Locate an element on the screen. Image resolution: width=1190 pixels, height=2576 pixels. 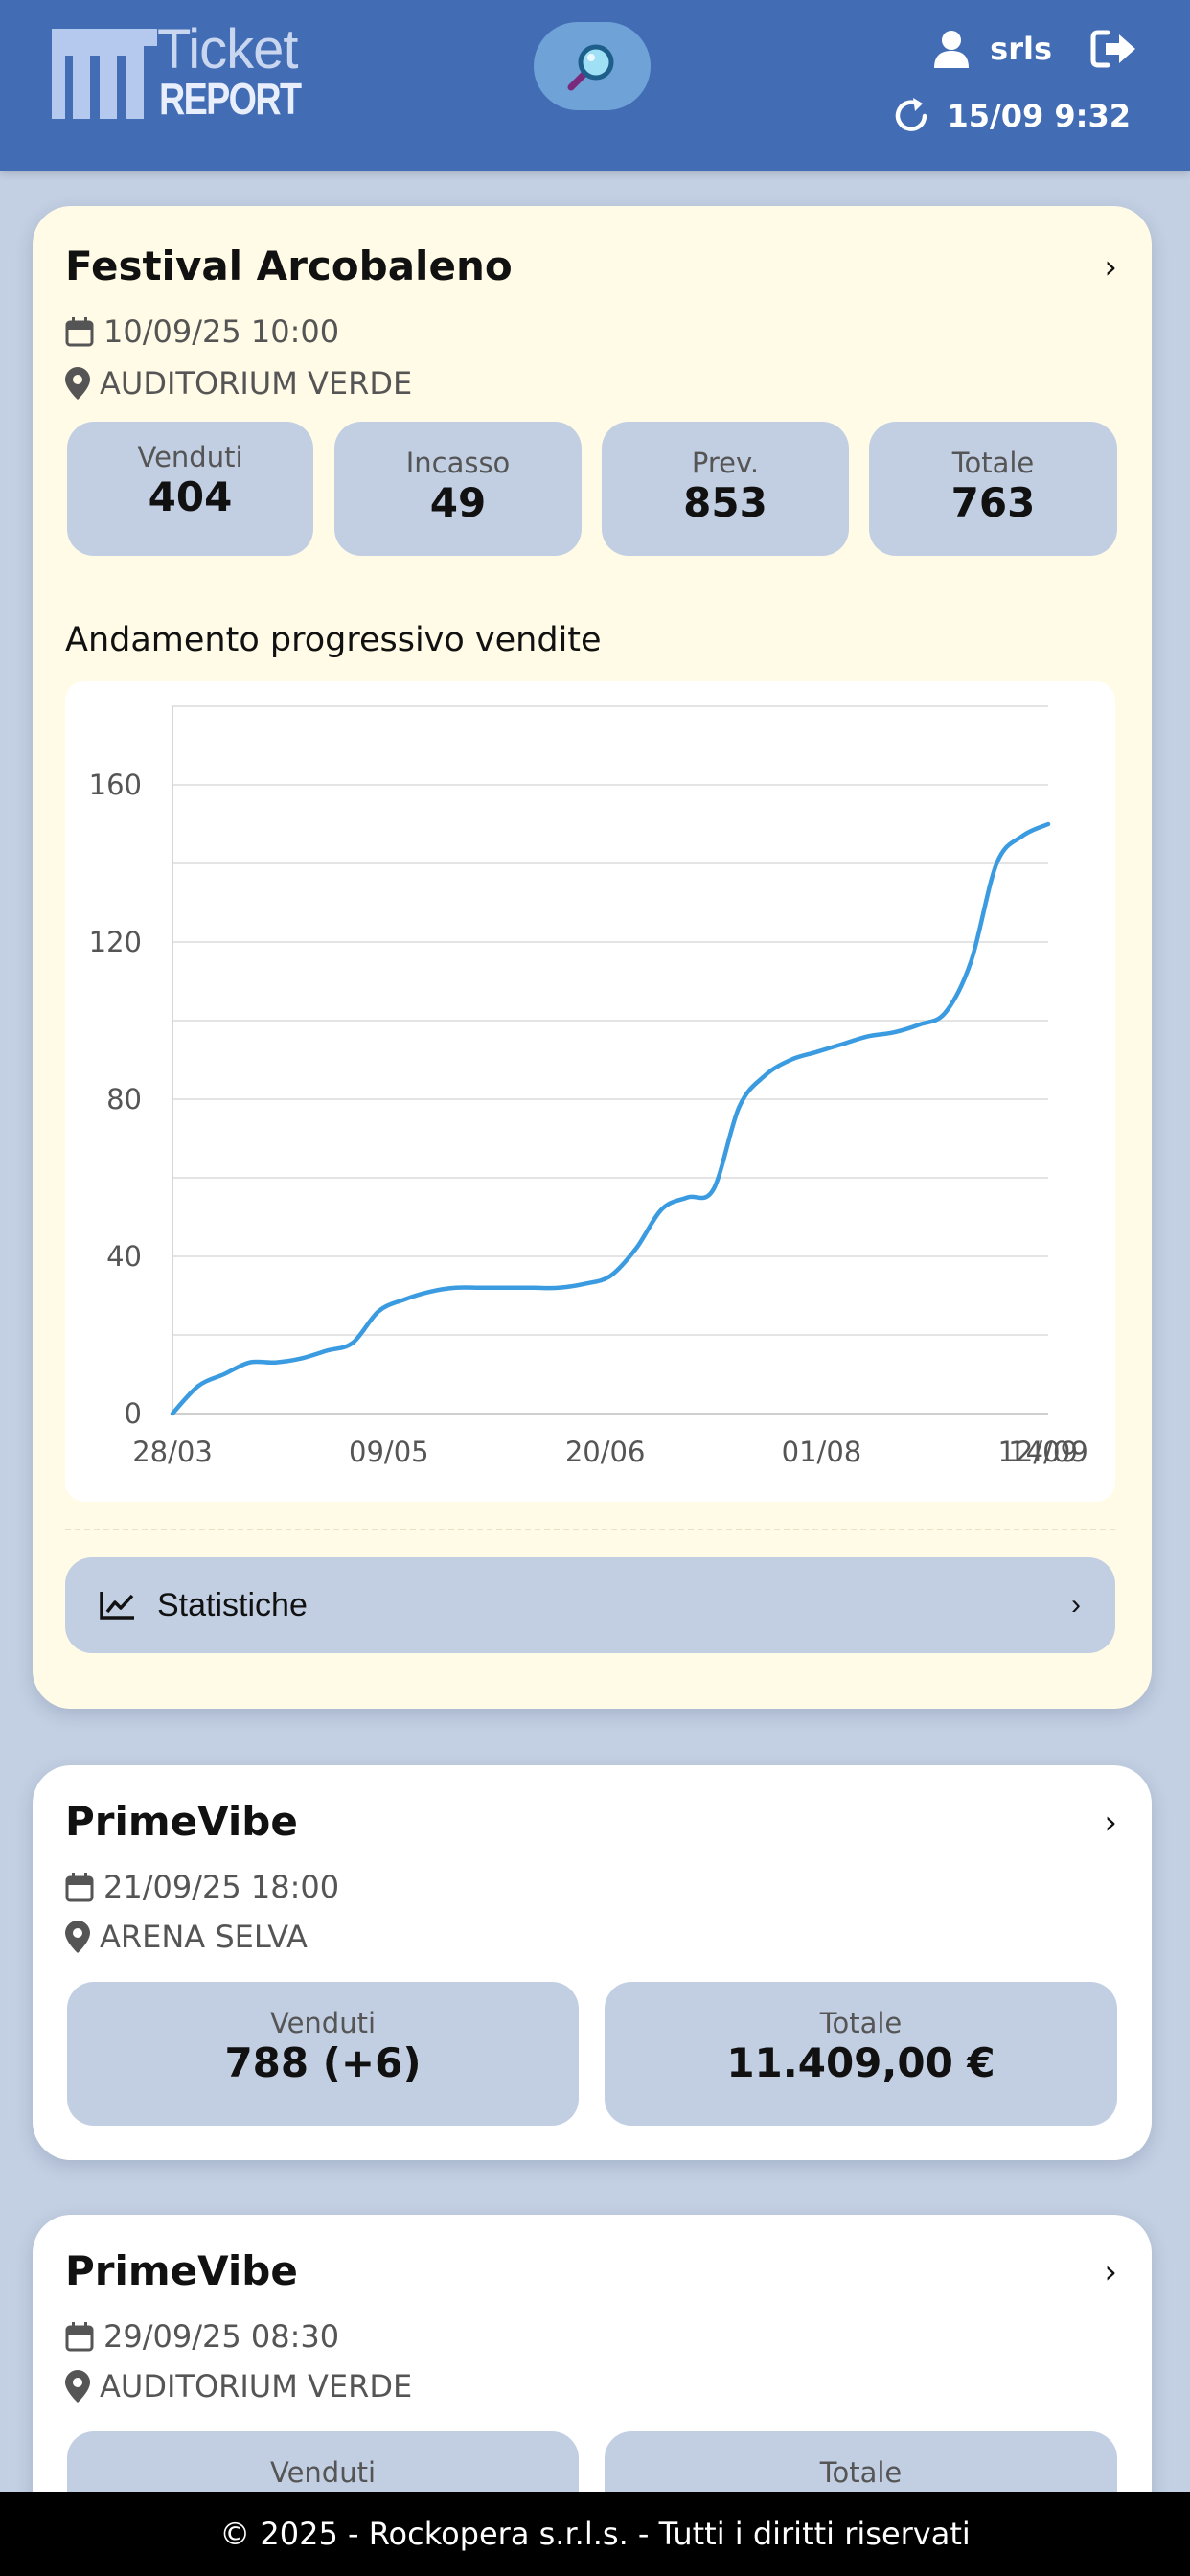
stat-label: Incasso is located at coordinates (458, 463).